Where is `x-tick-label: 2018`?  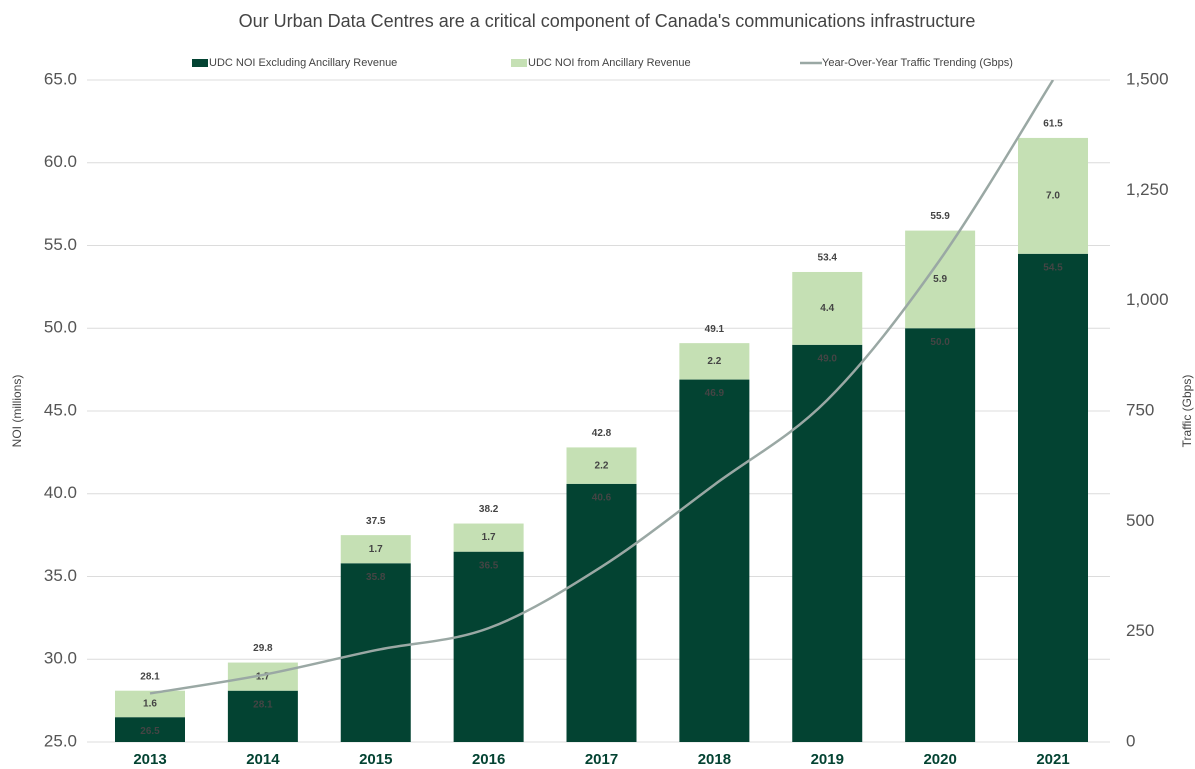 x-tick-label: 2018 is located at coordinates (714, 759).